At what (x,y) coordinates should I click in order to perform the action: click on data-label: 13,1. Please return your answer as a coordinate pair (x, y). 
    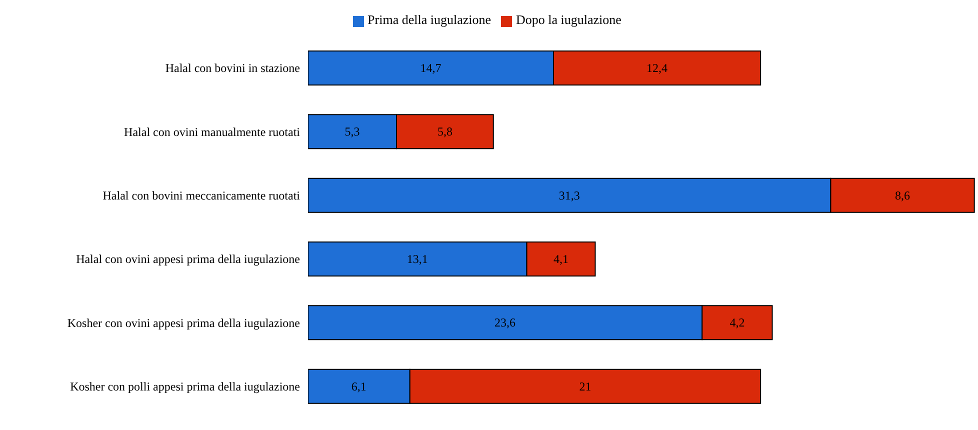
    Looking at the image, I should click on (417, 259).